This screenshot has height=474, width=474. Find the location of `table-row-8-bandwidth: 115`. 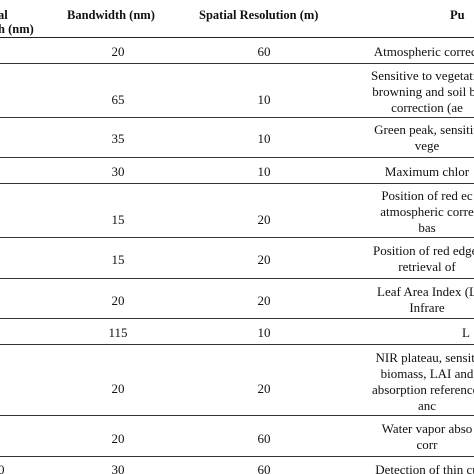

table-row-8-bandwidth: 115 is located at coordinates (118, 332).